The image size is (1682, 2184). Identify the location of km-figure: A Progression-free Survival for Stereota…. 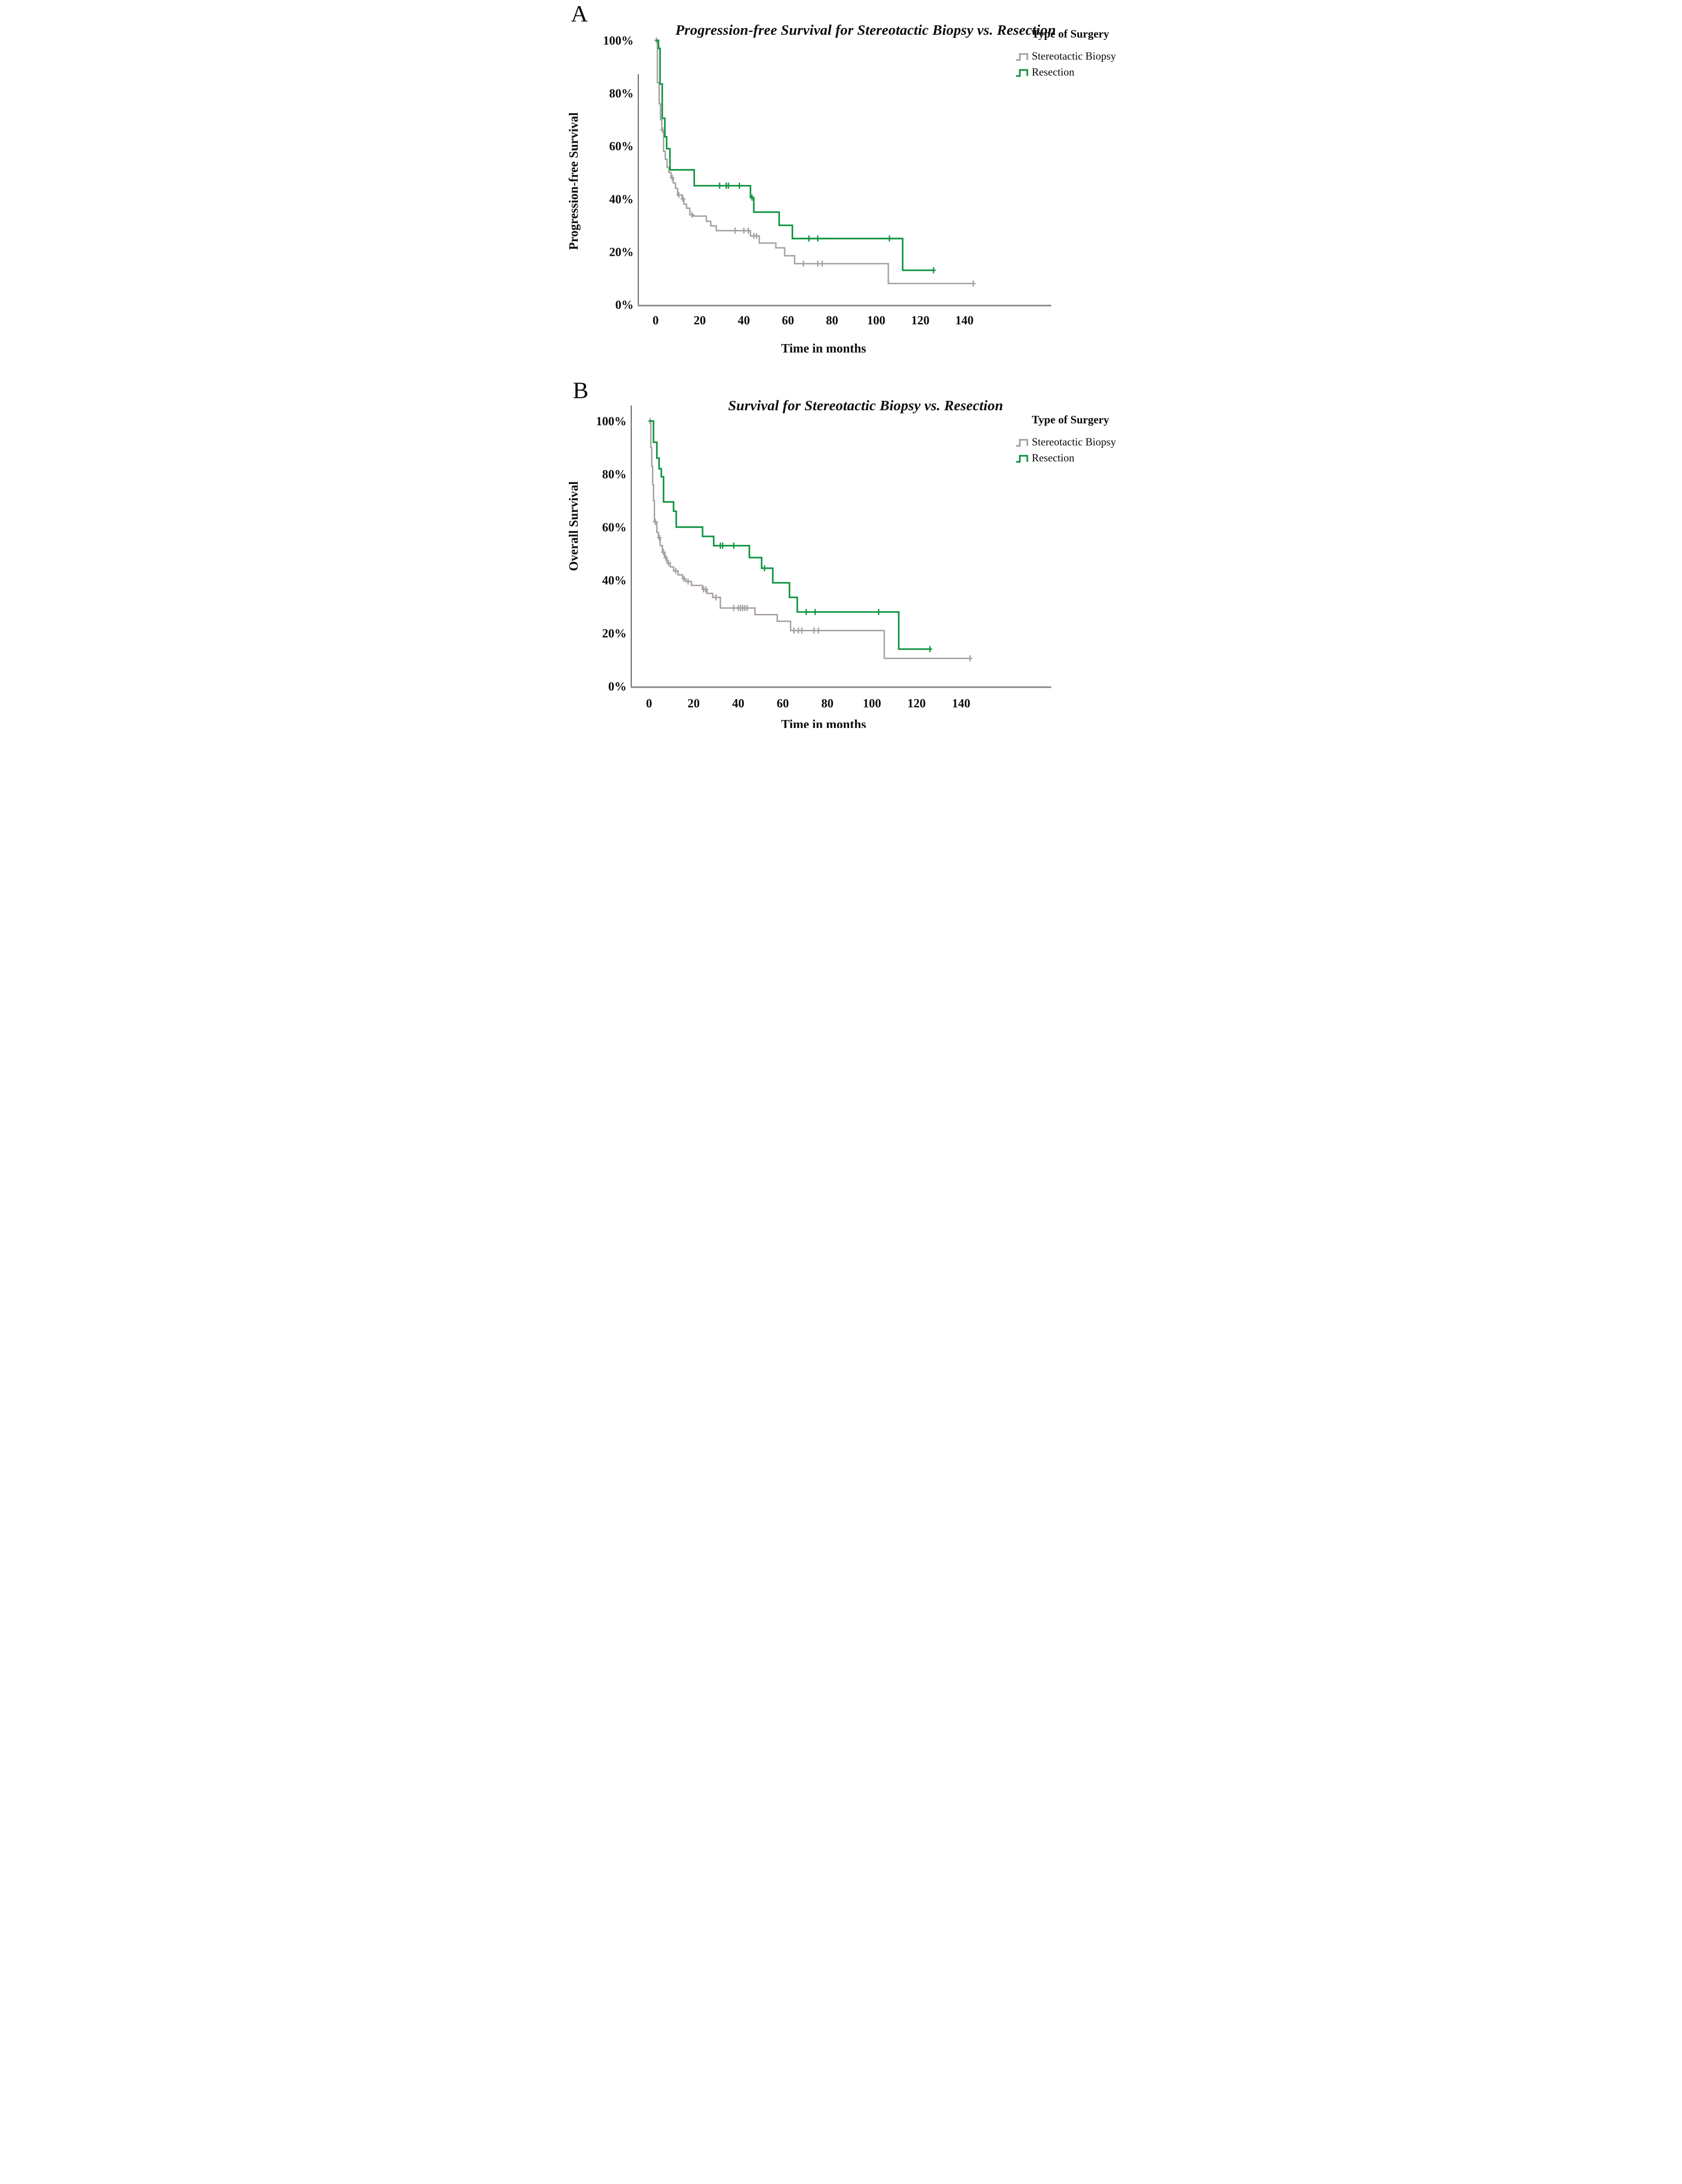
(841, 364).